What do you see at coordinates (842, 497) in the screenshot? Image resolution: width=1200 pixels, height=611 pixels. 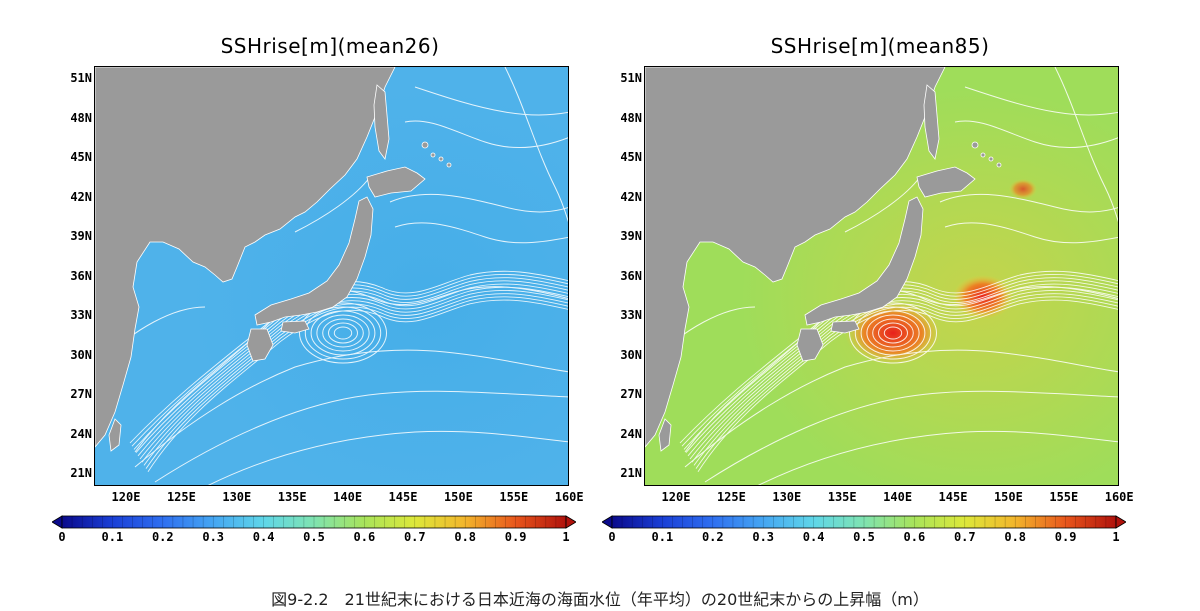 I see `lon-tick-label: 135E` at bounding box center [842, 497].